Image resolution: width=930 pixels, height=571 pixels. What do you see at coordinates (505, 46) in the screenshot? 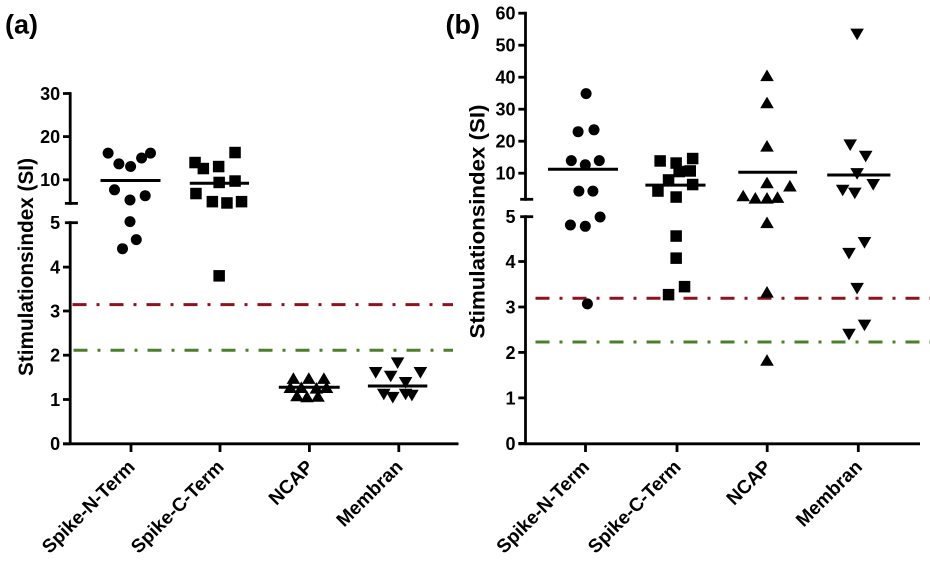
I see `svg-text: 50` at bounding box center [505, 46].